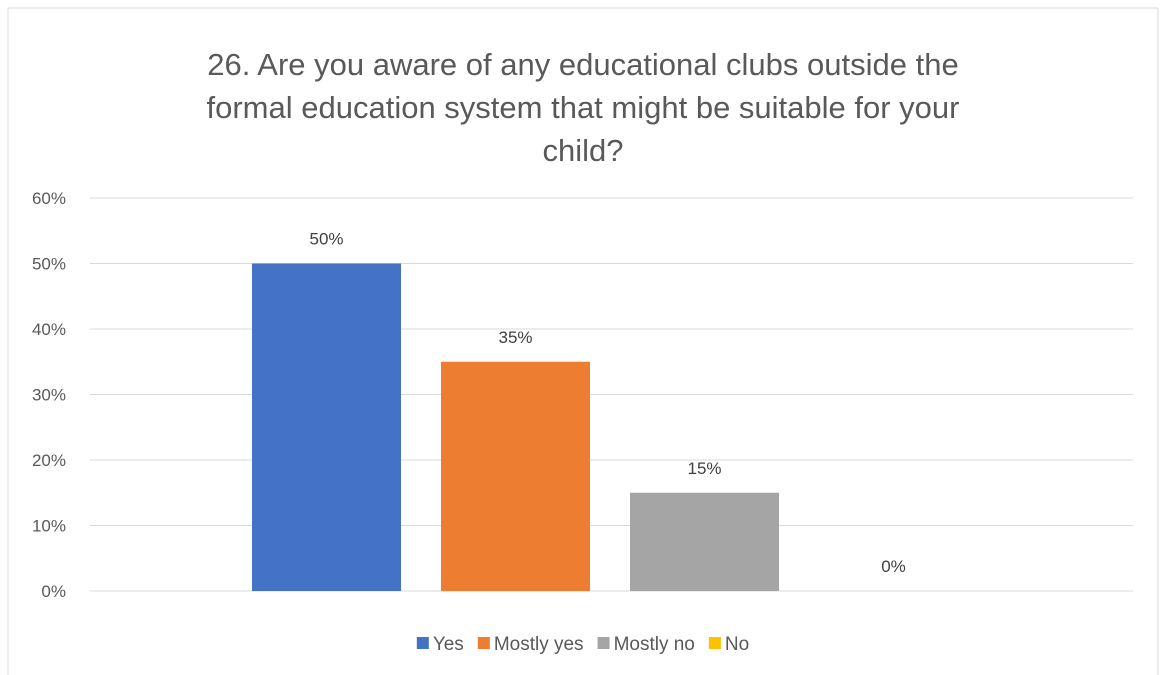  I want to click on legend-item-mostly-yes: Mostly yes, so click(530, 644).